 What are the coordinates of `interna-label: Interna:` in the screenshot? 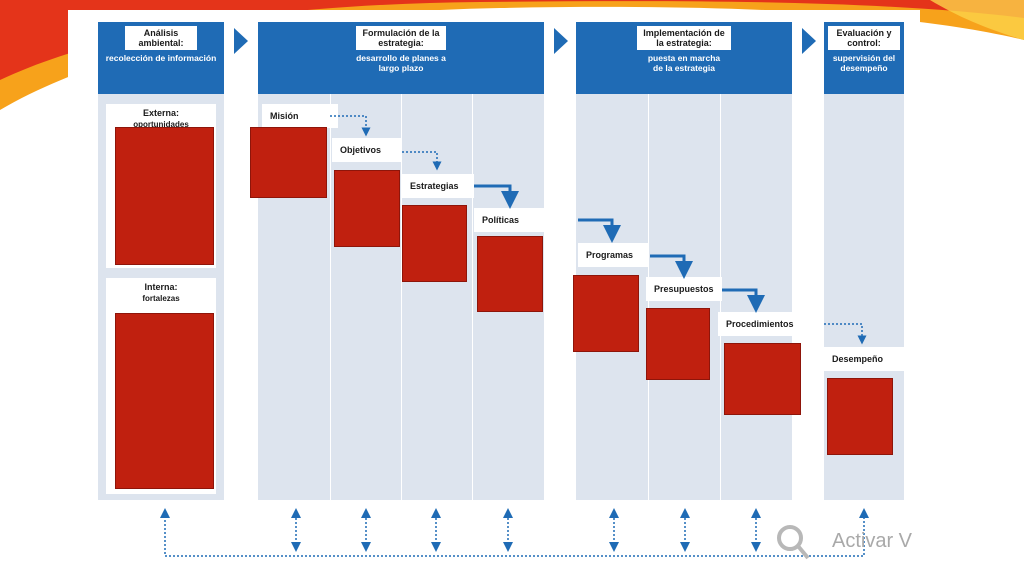 It's located at (161, 287).